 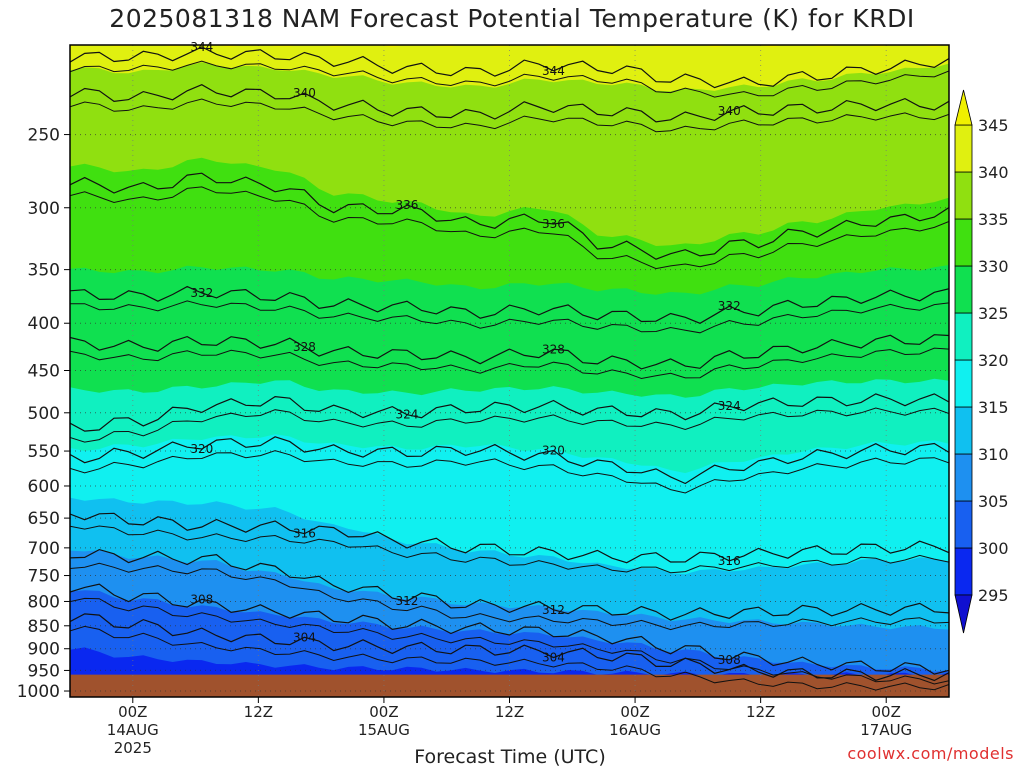 I want to click on y-tick-label: 600, so click(x=44, y=487).